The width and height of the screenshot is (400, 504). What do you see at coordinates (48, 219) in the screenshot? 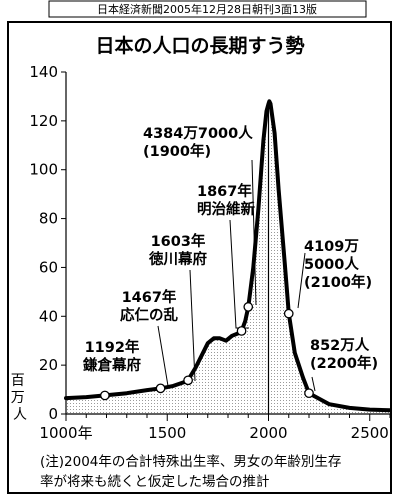
I see `y-tick-label: 80` at bounding box center [48, 219].